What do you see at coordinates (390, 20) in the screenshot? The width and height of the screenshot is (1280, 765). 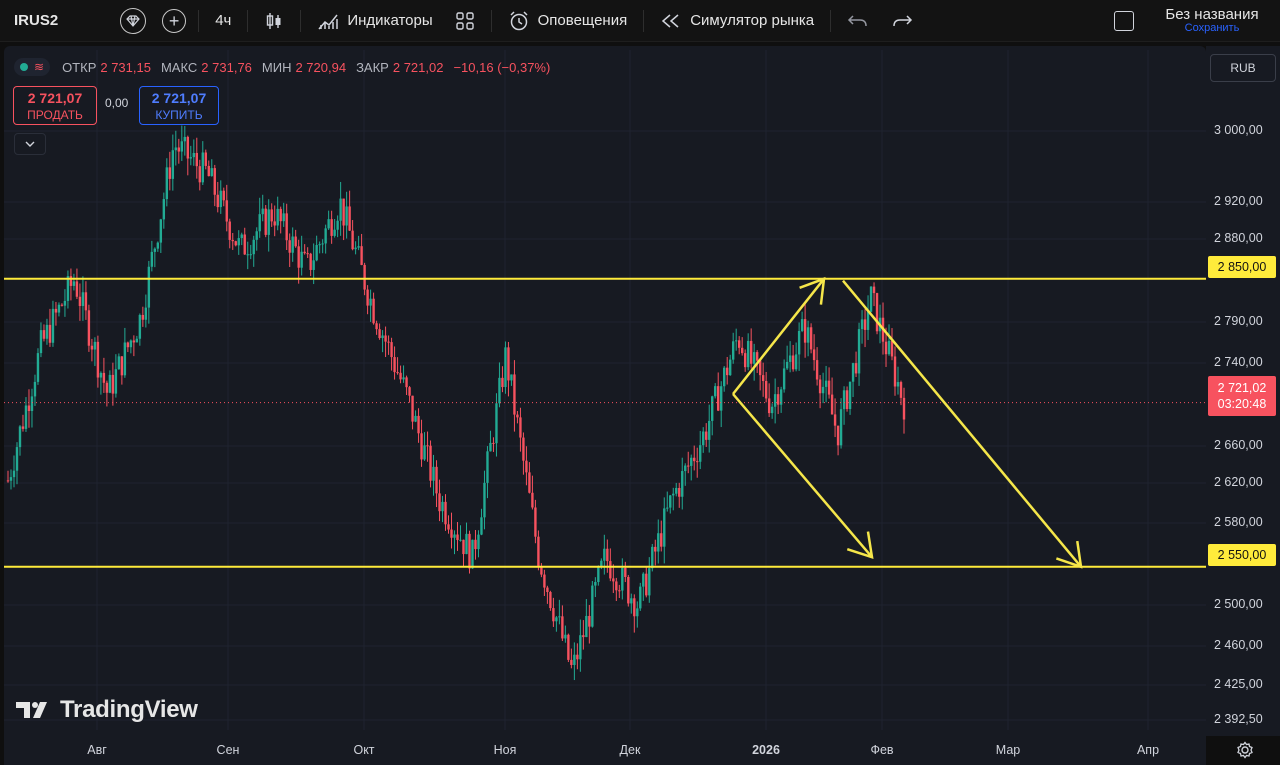 I see `indicators-label: Индикаторы` at bounding box center [390, 20].